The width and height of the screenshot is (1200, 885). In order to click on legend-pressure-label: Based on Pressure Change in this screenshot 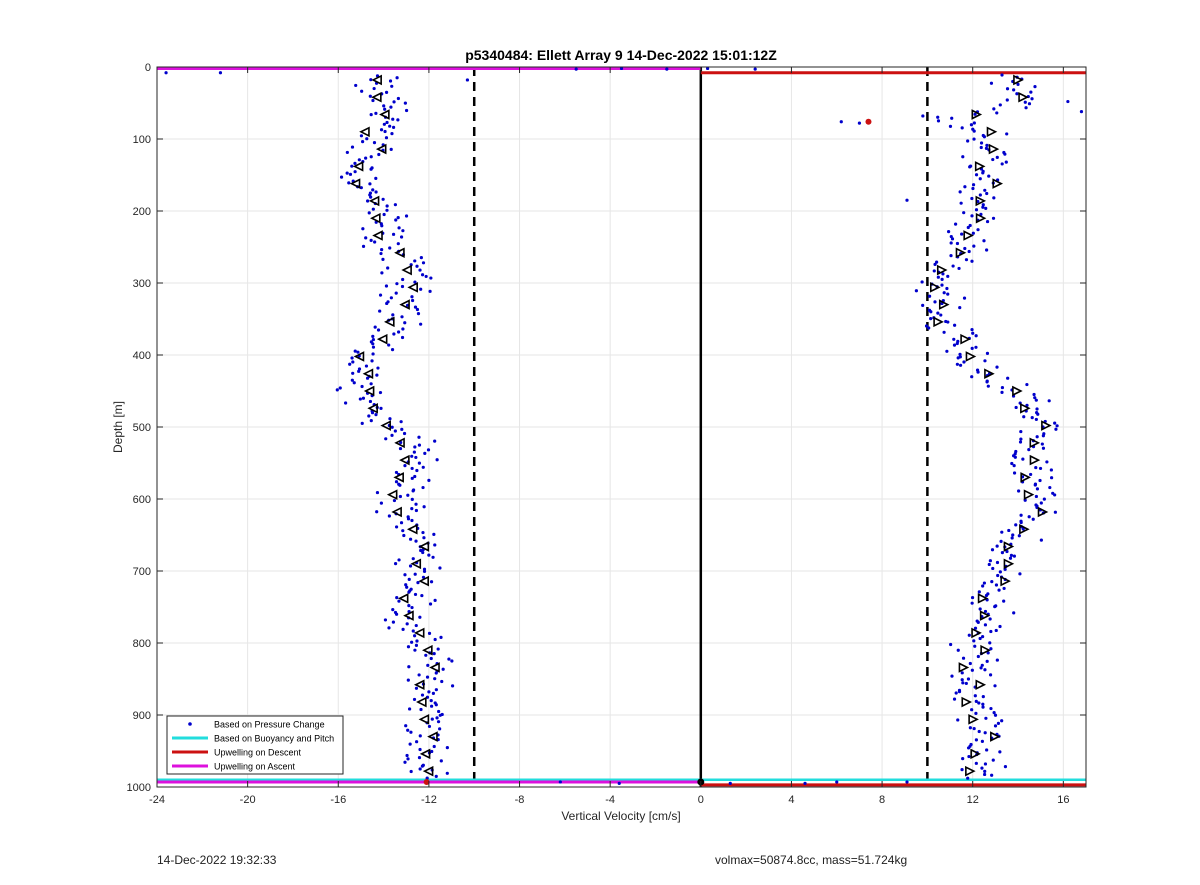, I will do `click(269, 725)`.